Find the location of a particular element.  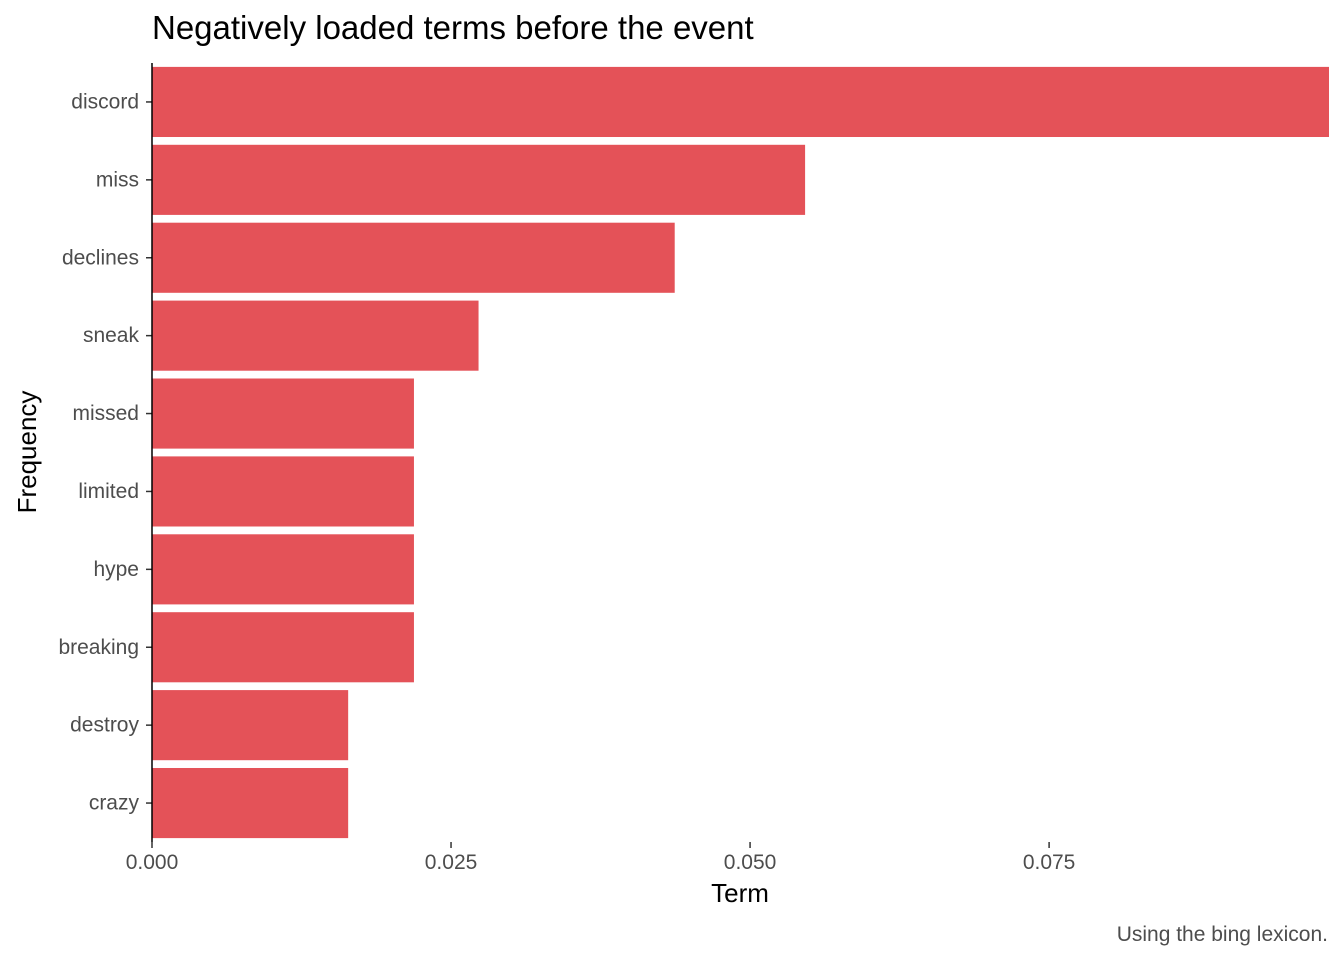

x-tick-label: 0.050 is located at coordinates (750, 862).